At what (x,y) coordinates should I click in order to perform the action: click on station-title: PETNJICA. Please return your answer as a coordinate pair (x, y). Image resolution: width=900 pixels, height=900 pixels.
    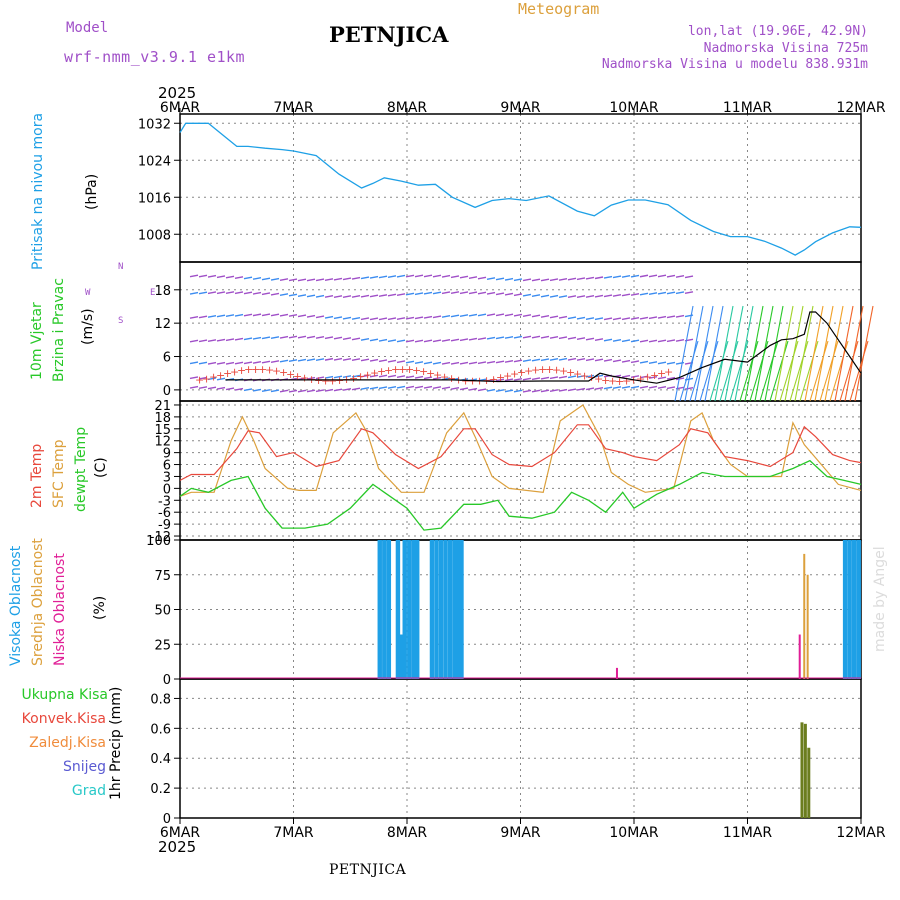
    Looking at the image, I should click on (389, 34).